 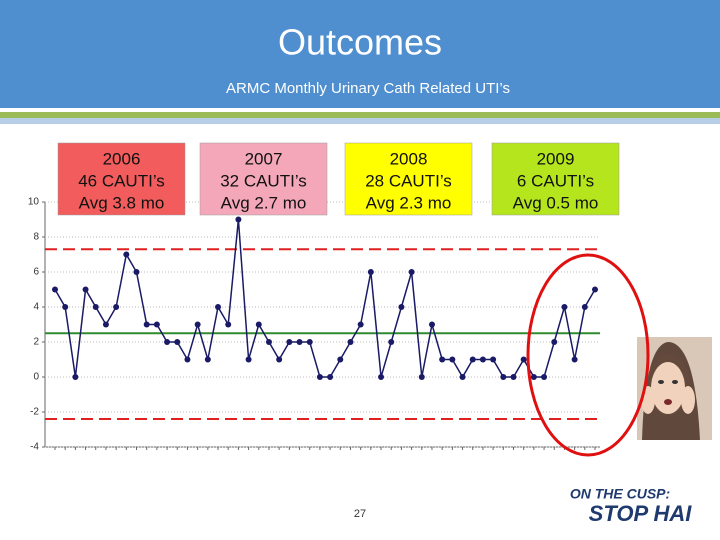 I want to click on page-number: 27, so click(x=360, y=514).